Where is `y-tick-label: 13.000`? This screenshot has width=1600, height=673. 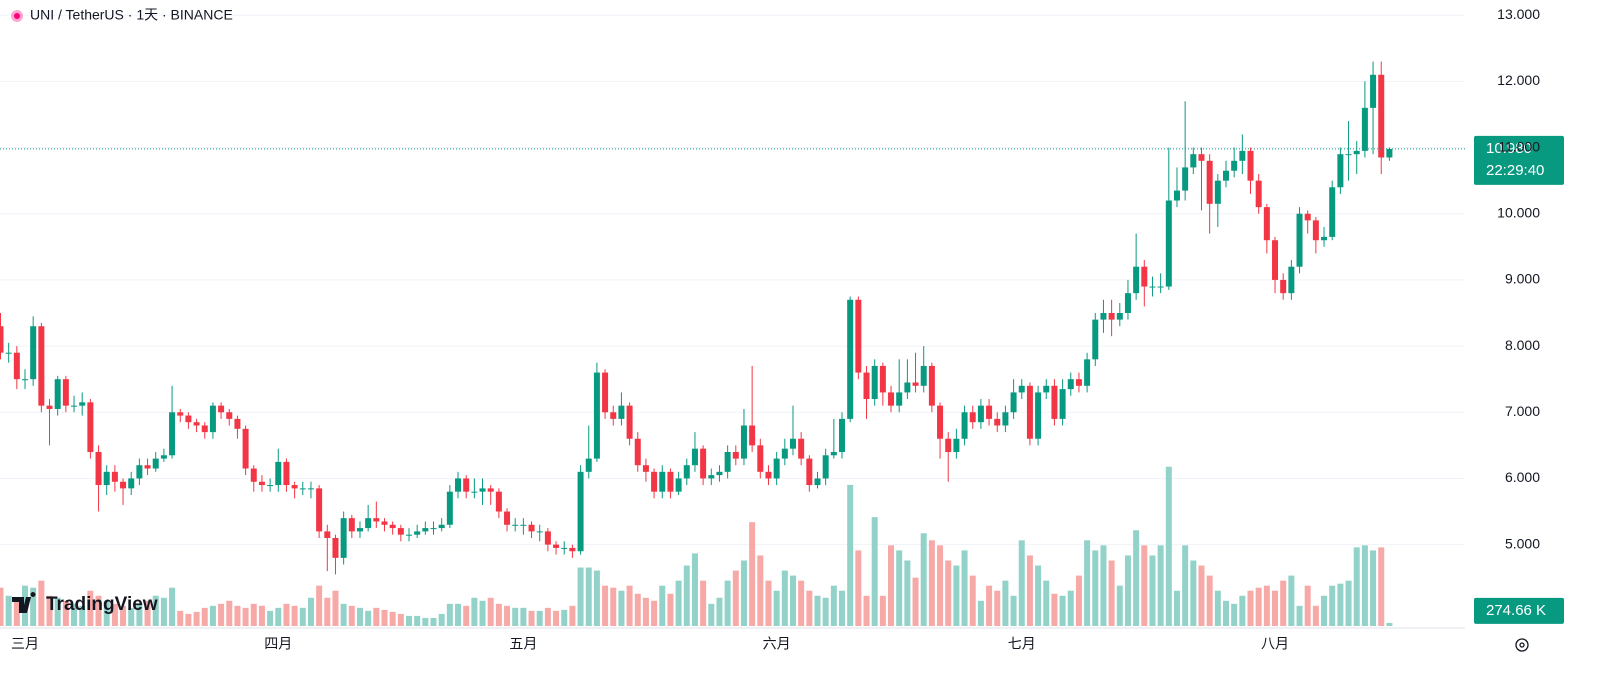
y-tick-label: 13.000 is located at coordinates (1518, 14).